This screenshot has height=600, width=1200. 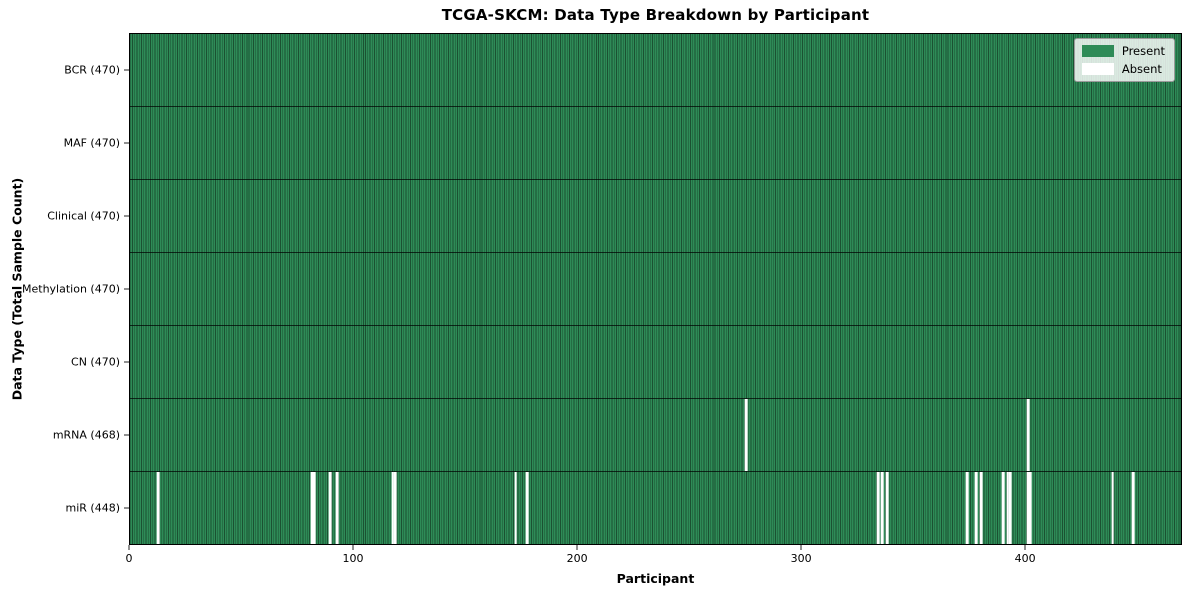 What do you see at coordinates (577, 558) in the screenshot?
I see `x-tick-label: 200` at bounding box center [577, 558].